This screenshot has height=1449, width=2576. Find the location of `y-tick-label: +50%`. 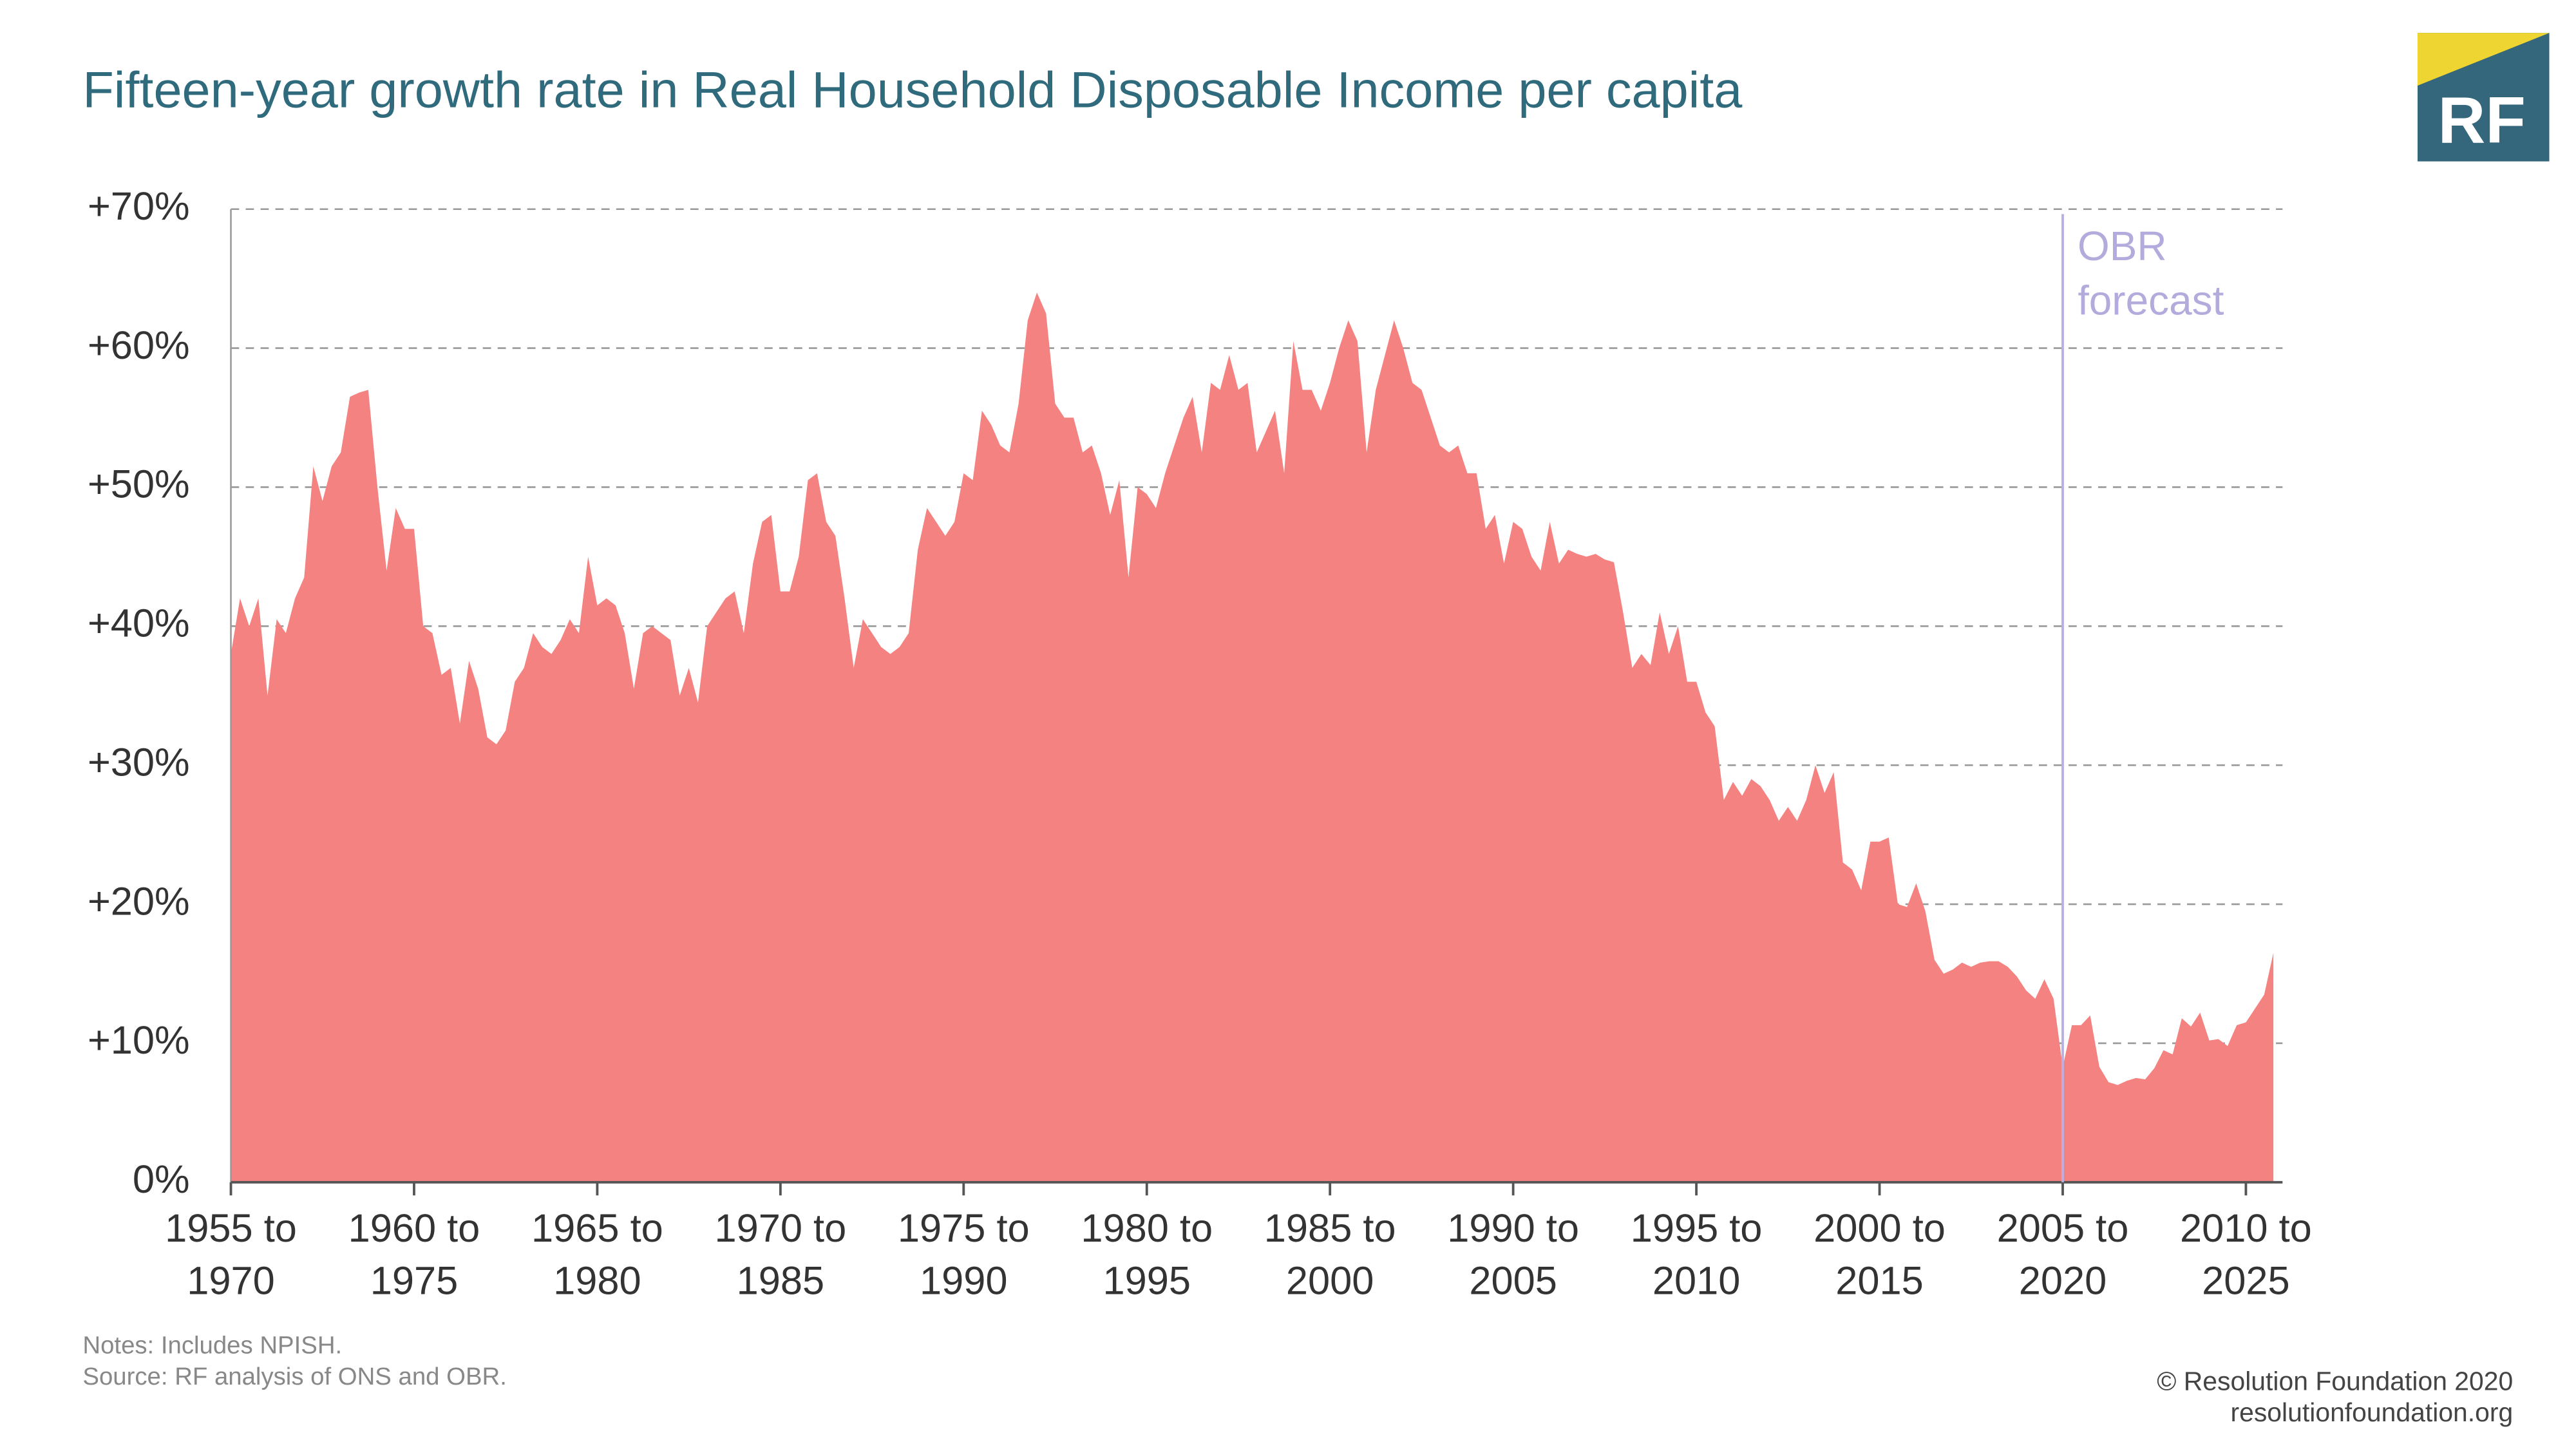

y-tick-label: +50% is located at coordinates (139, 484).